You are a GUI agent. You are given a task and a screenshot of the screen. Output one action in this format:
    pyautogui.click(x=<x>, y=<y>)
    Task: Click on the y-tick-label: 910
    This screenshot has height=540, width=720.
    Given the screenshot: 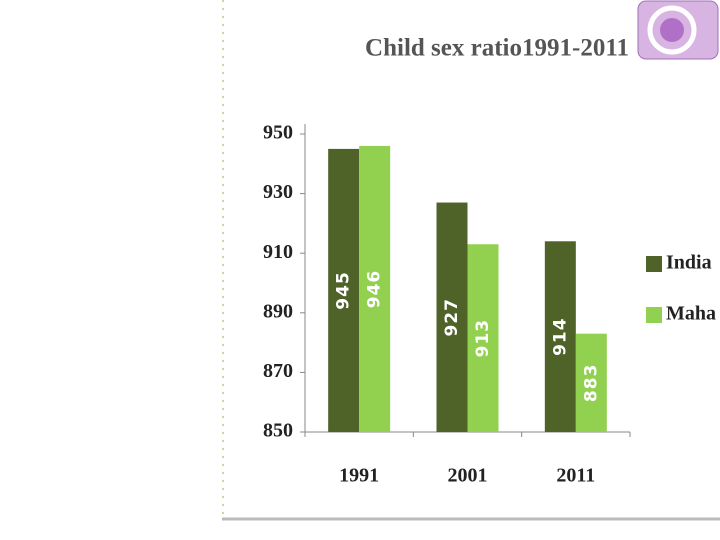 What is the action you would take?
    pyautogui.click(x=278, y=252)
    